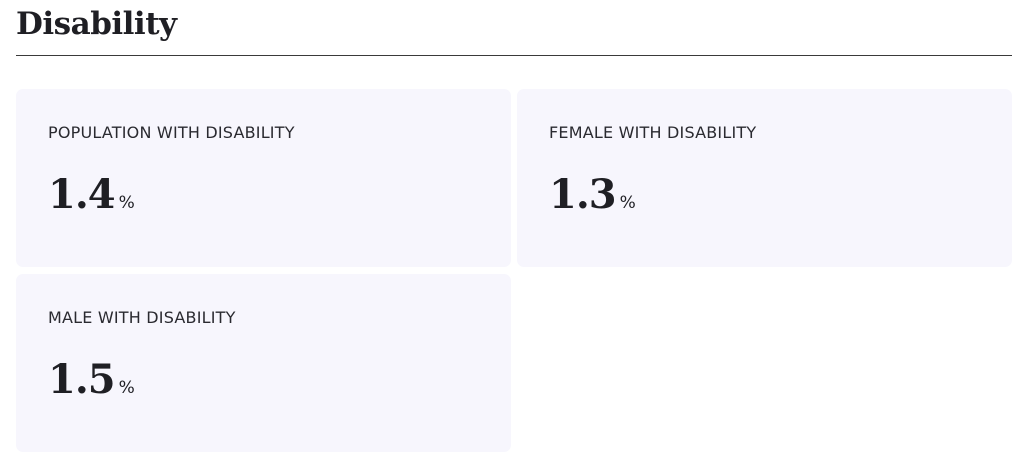 This screenshot has height=466, width=1024. Describe the element at coordinates (96, 24) in the screenshot. I see `section-title: Disability` at that location.